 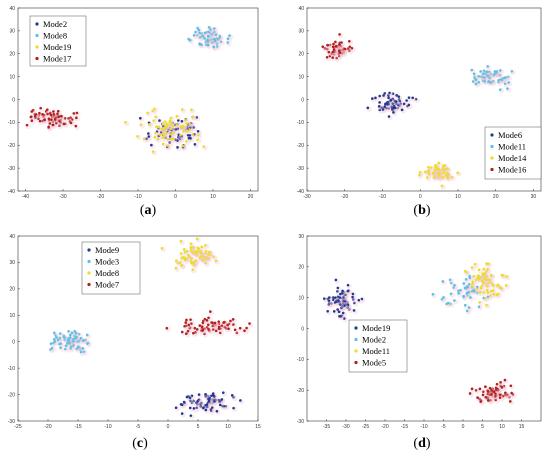 I want to click on x-tick-label: 0, so click(x=420, y=197).